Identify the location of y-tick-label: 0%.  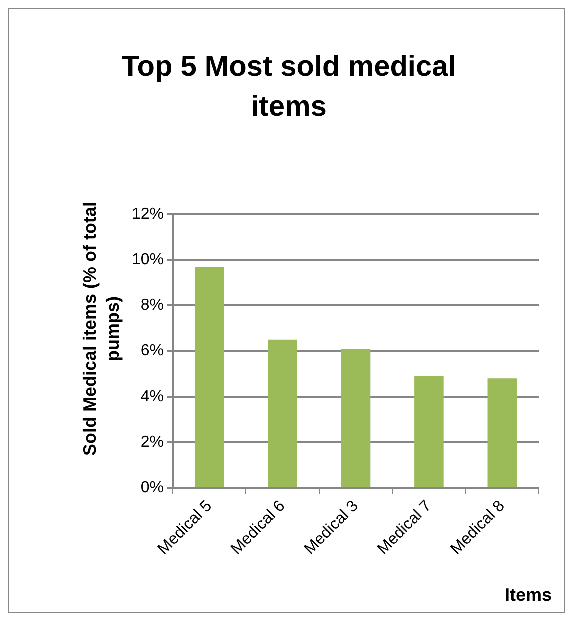
(152, 487).